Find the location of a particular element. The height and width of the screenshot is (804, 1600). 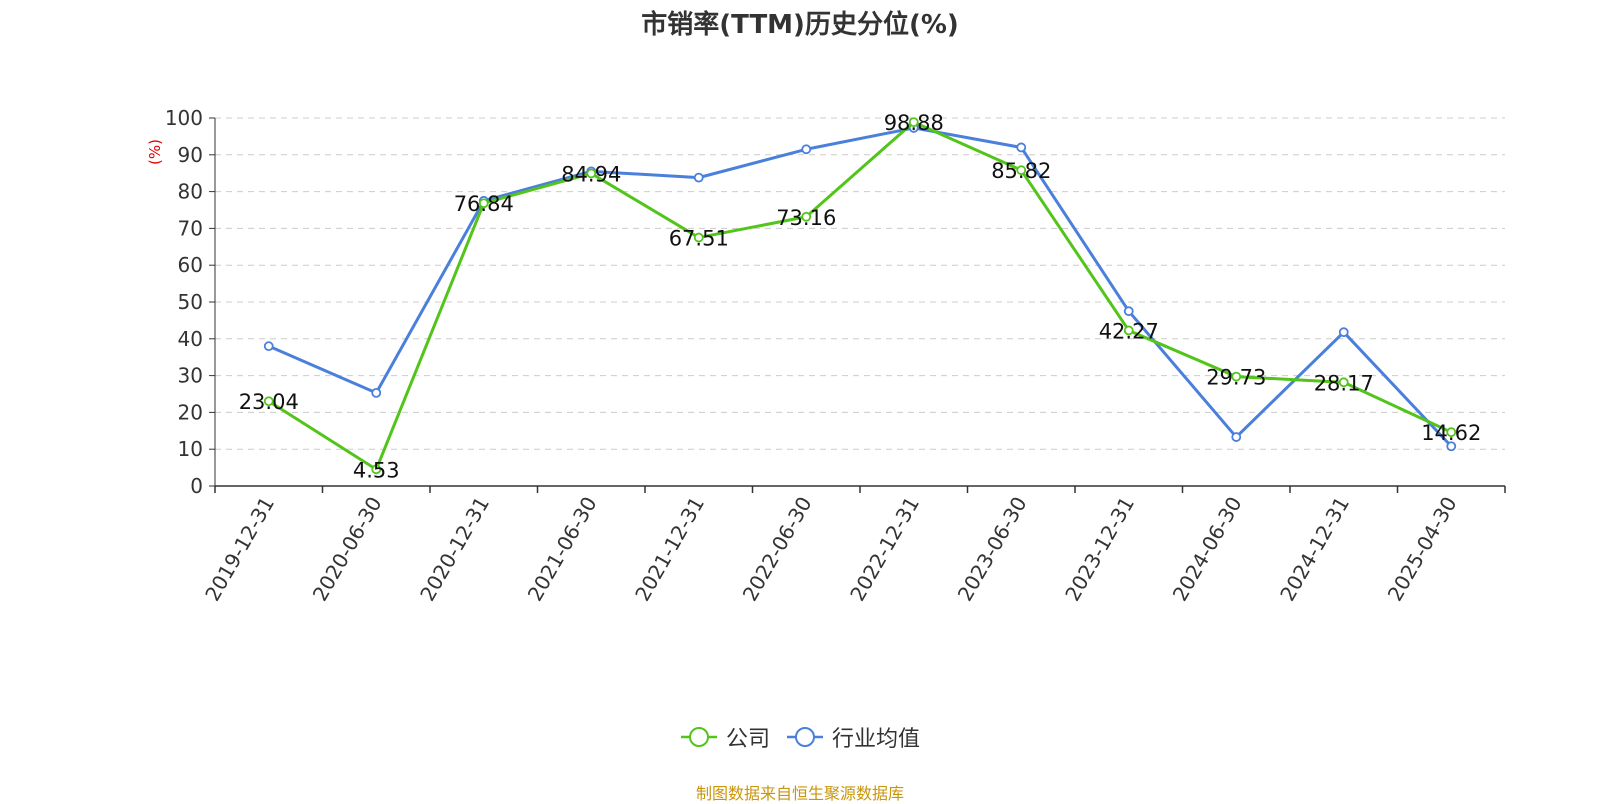

data-label: 84.94 is located at coordinates (591, 174).